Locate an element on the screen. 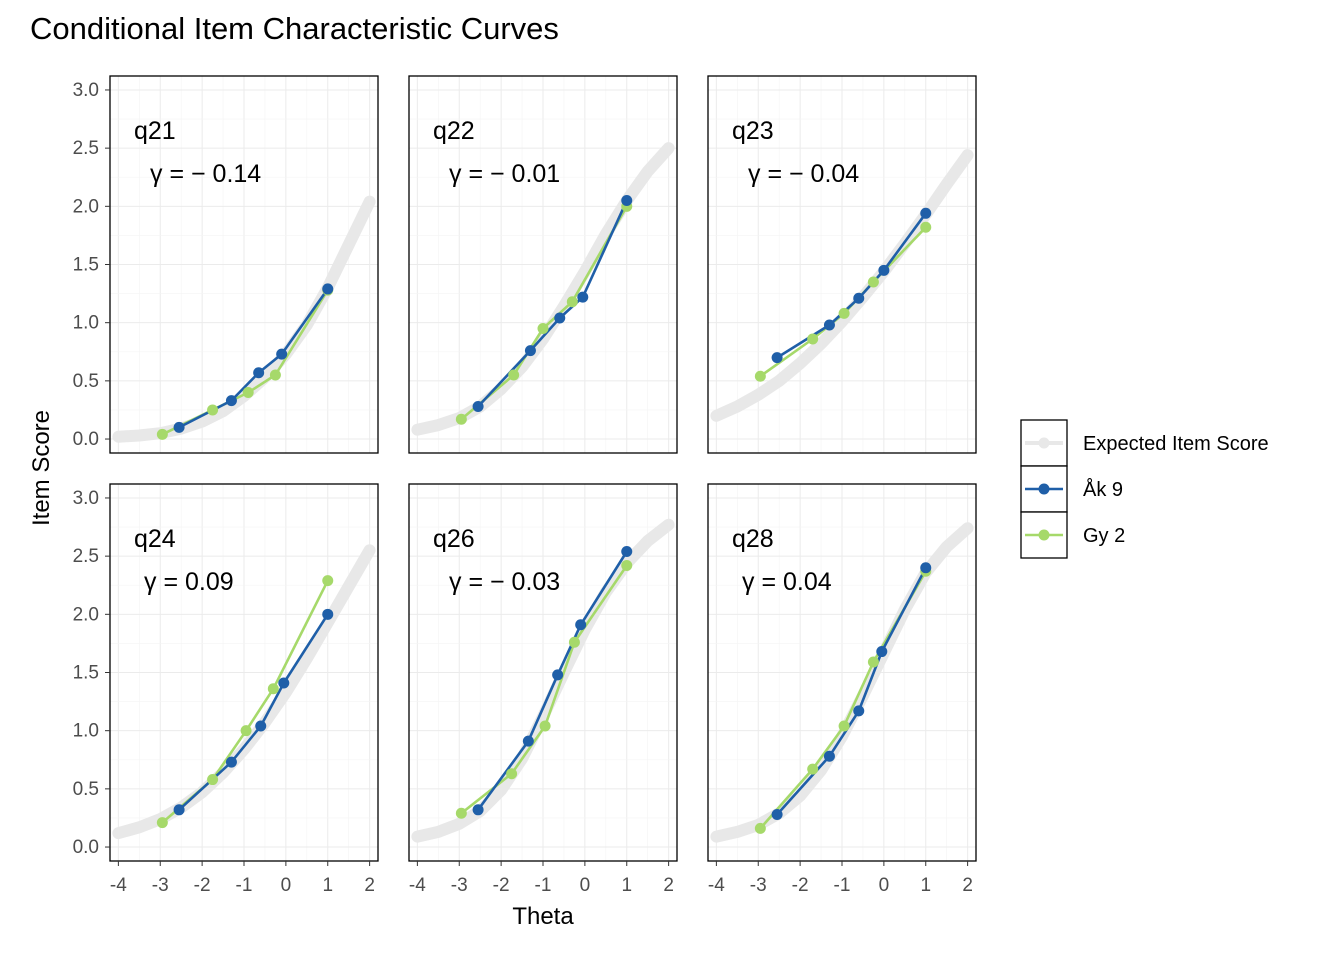 The width and height of the screenshot is (1344, 960). item-label: q28 is located at coordinates (753, 539).